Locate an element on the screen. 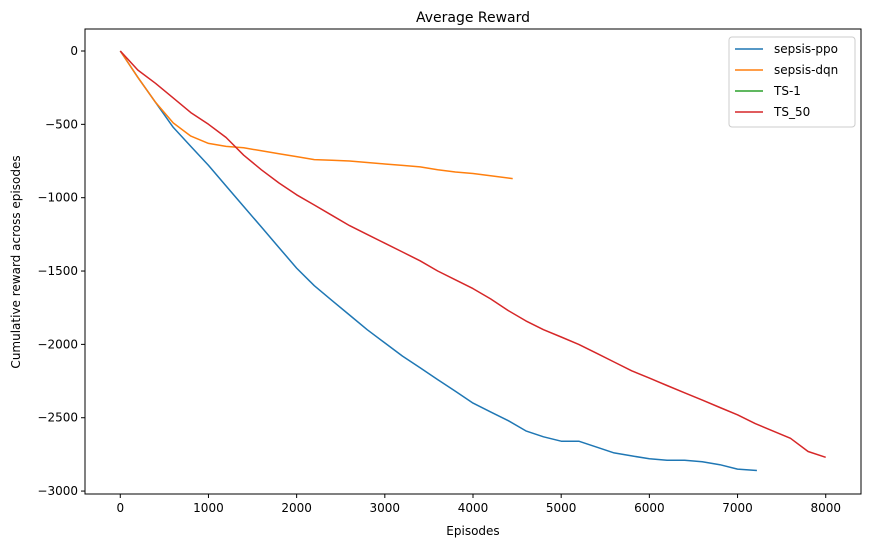 This screenshot has width=871, height=547. x-tick-label: 8000 is located at coordinates (825, 508).